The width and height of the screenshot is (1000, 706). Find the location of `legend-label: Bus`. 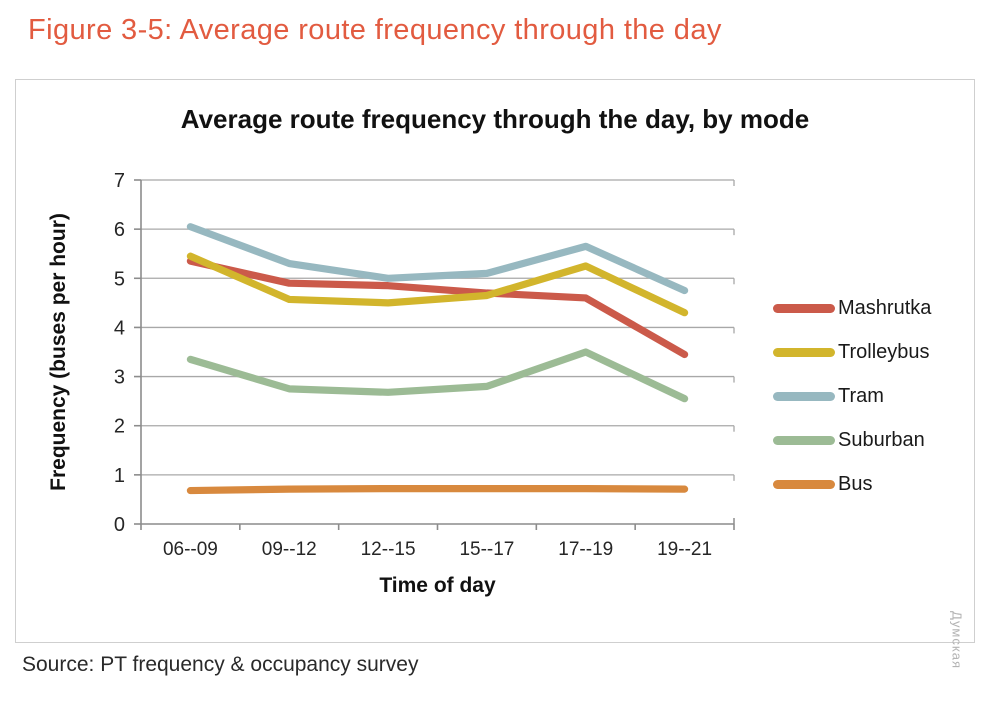

legend-label: Bus is located at coordinates (855, 483).